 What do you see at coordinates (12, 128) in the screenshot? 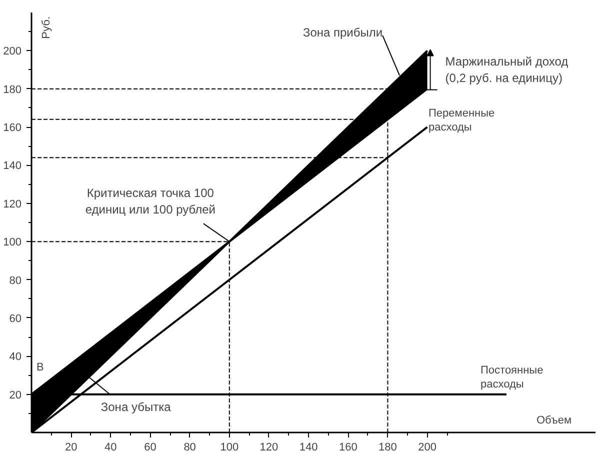
I see `y-tick-label: 160` at bounding box center [12, 128].